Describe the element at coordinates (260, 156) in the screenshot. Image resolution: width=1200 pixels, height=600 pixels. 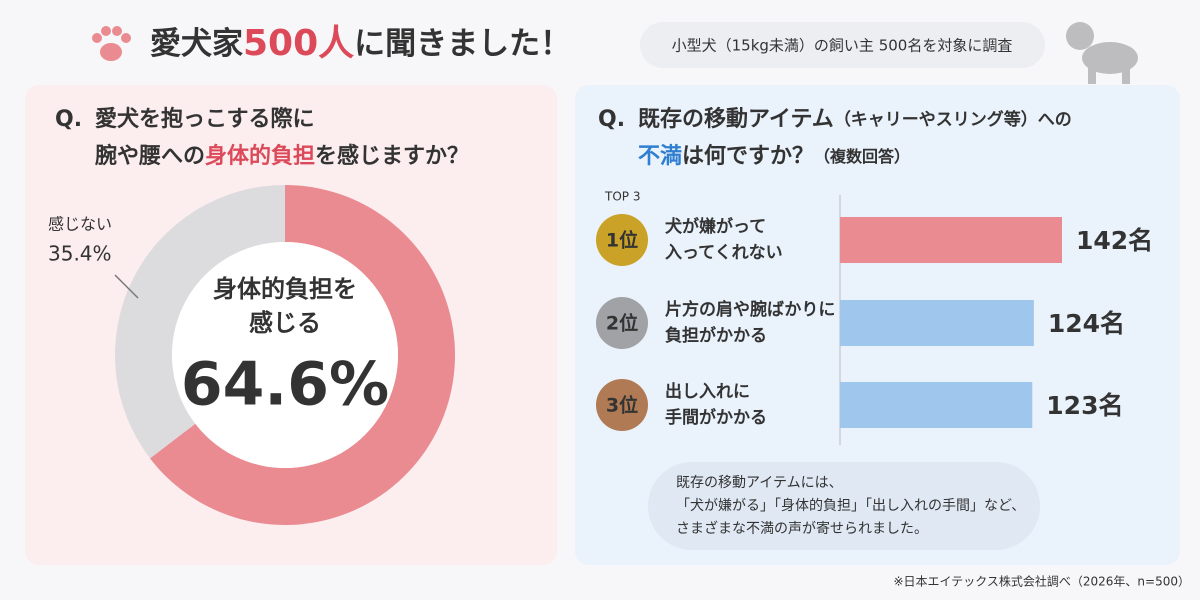
I see `question-highlight: 身体的負担` at that location.